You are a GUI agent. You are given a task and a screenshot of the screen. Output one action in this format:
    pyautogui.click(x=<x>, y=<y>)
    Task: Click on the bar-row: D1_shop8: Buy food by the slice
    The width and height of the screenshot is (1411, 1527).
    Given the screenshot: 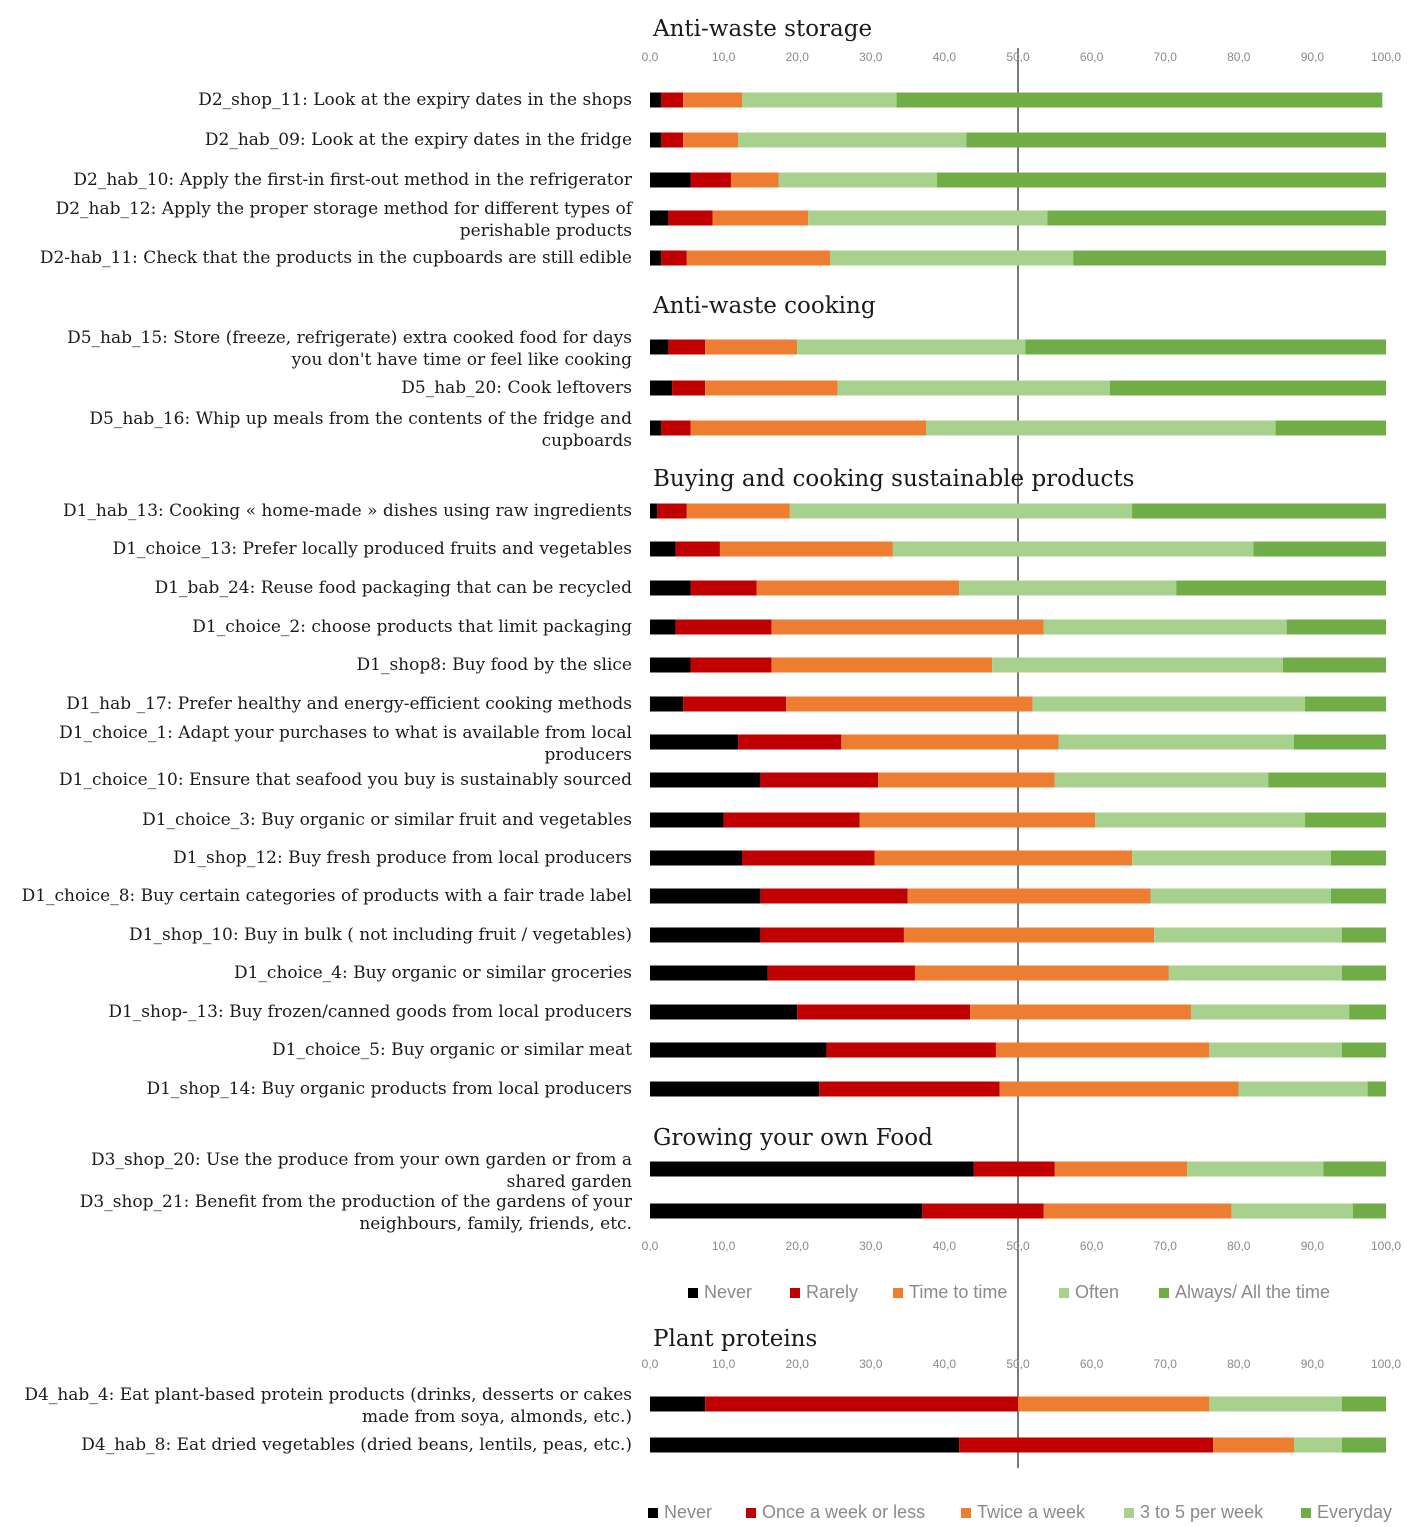 What is the action you would take?
    pyautogui.click(x=871, y=665)
    